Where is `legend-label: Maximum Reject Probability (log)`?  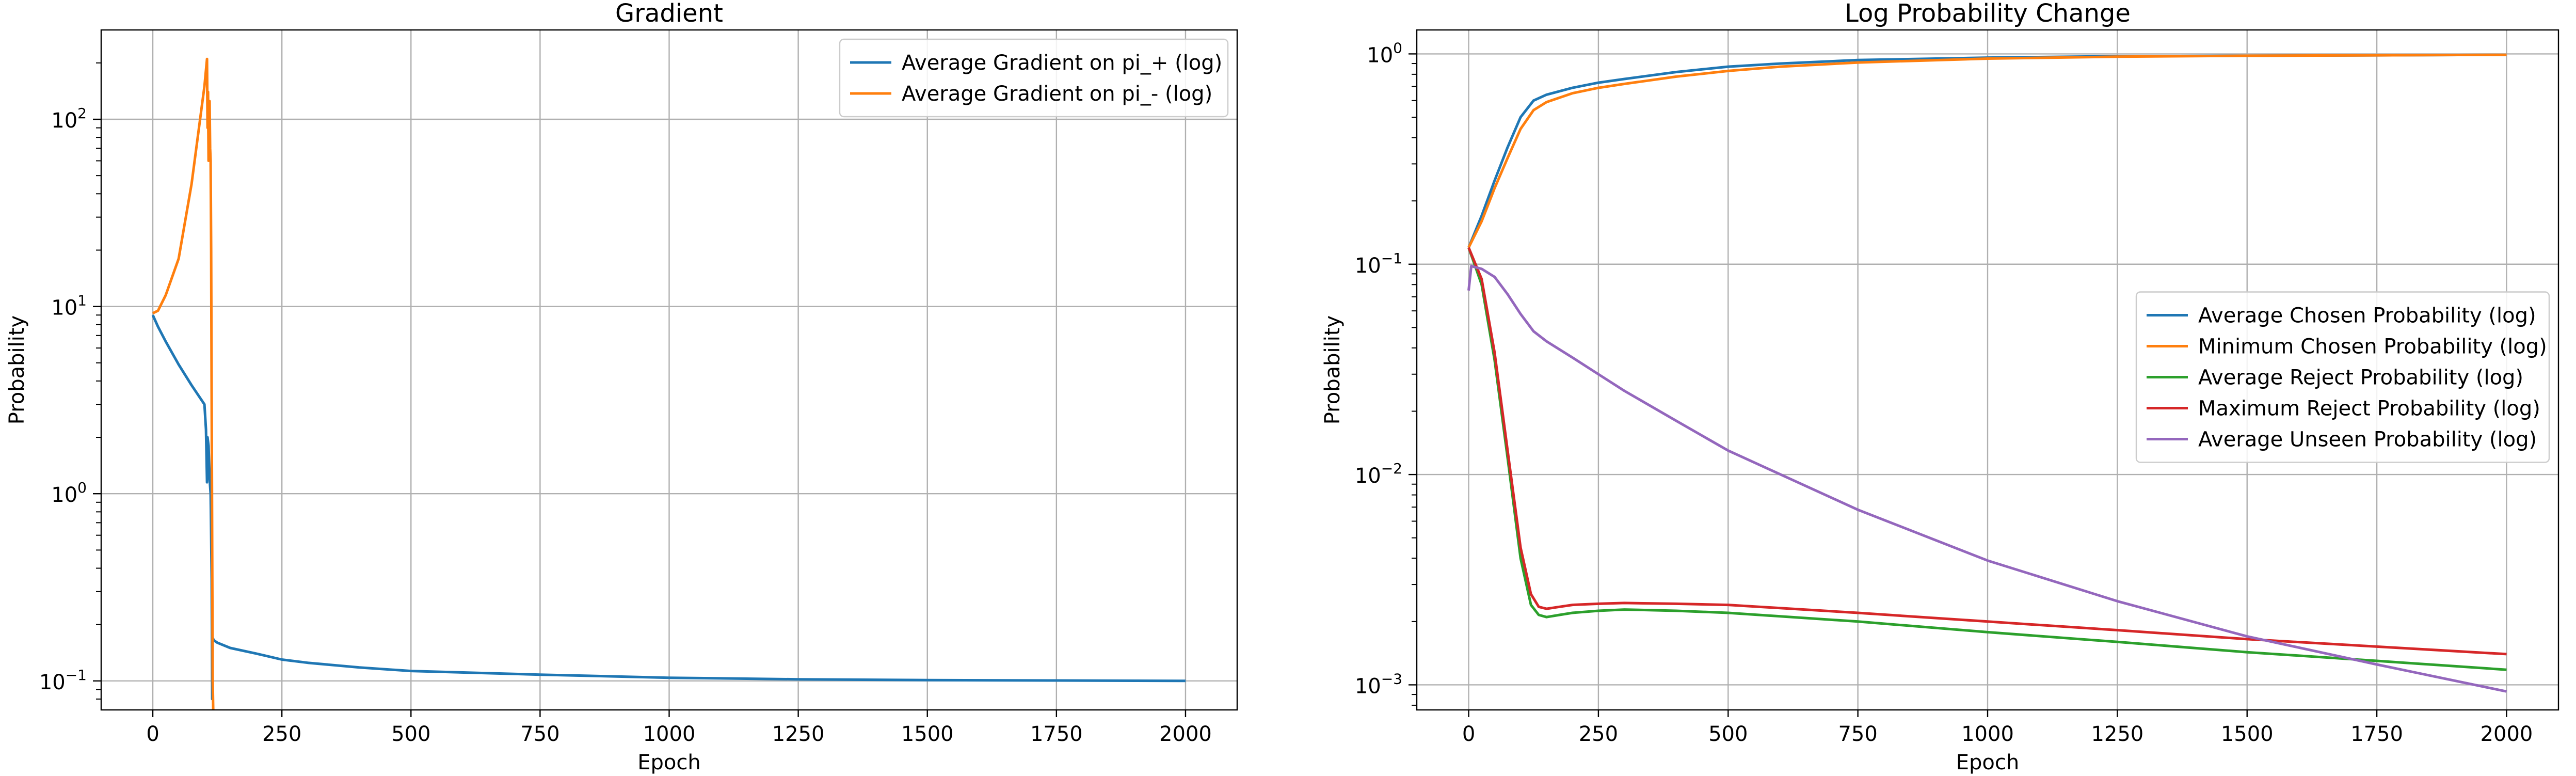 legend-label: Maximum Reject Probability (log) is located at coordinates (2369, 409).